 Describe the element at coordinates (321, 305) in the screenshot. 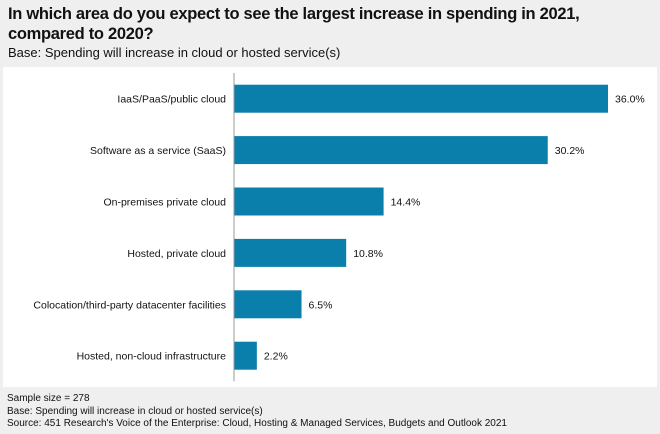

I see `value-label: 6.5%` at that location.